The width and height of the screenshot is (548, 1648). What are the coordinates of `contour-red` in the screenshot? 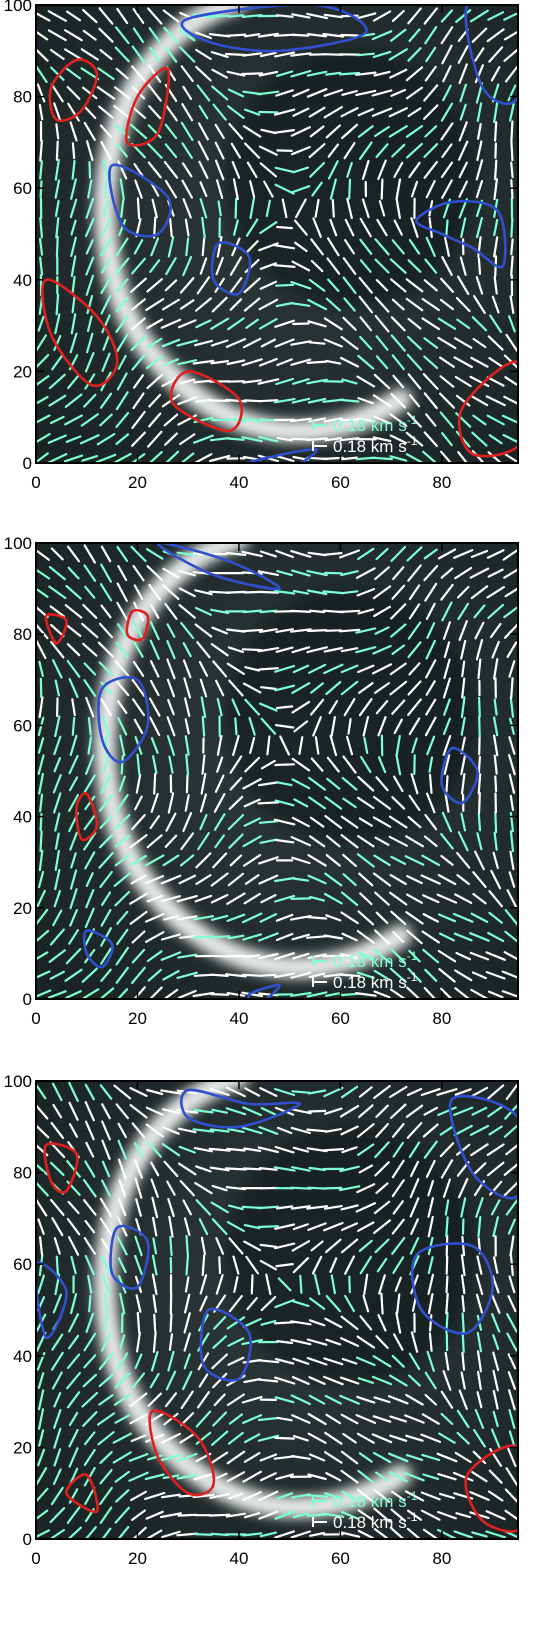 It's located at (80, 333).